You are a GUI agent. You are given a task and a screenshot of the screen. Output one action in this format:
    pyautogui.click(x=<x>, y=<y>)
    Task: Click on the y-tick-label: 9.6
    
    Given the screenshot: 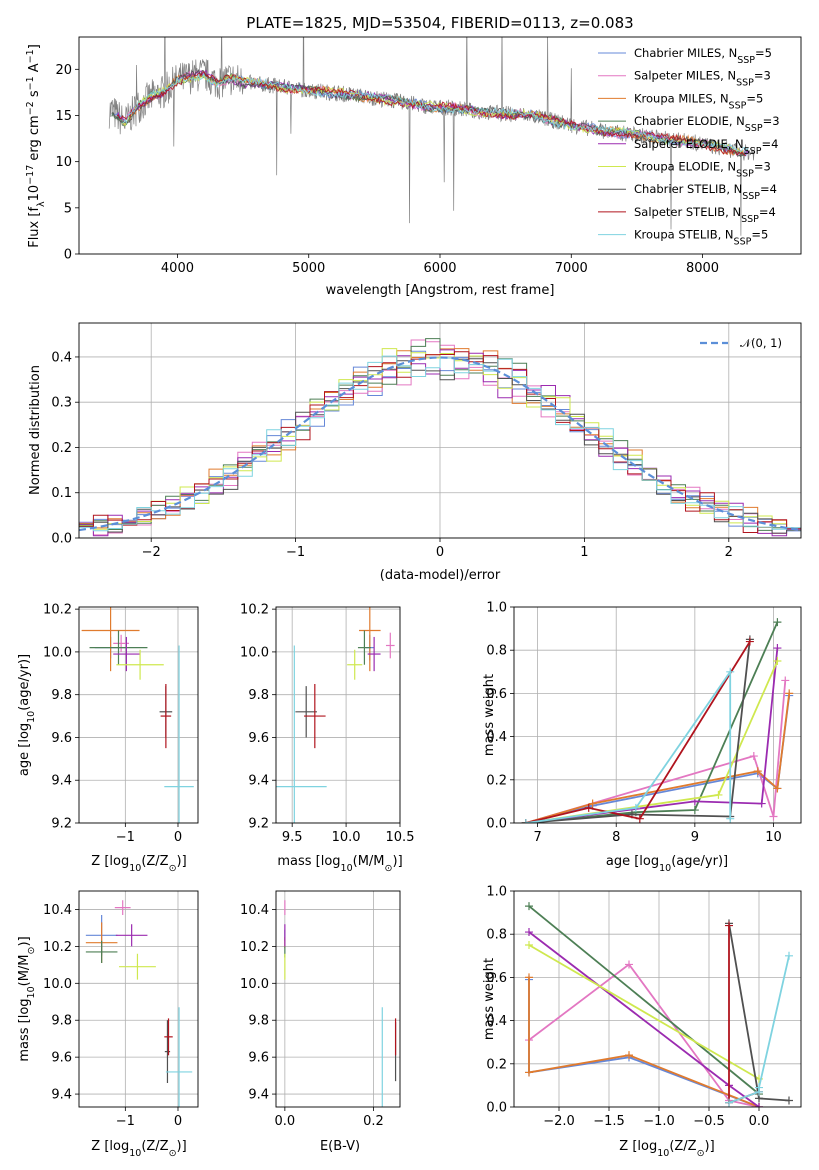 What is the action you would take?
    pyautogui.click(x=61, y=1058)
    